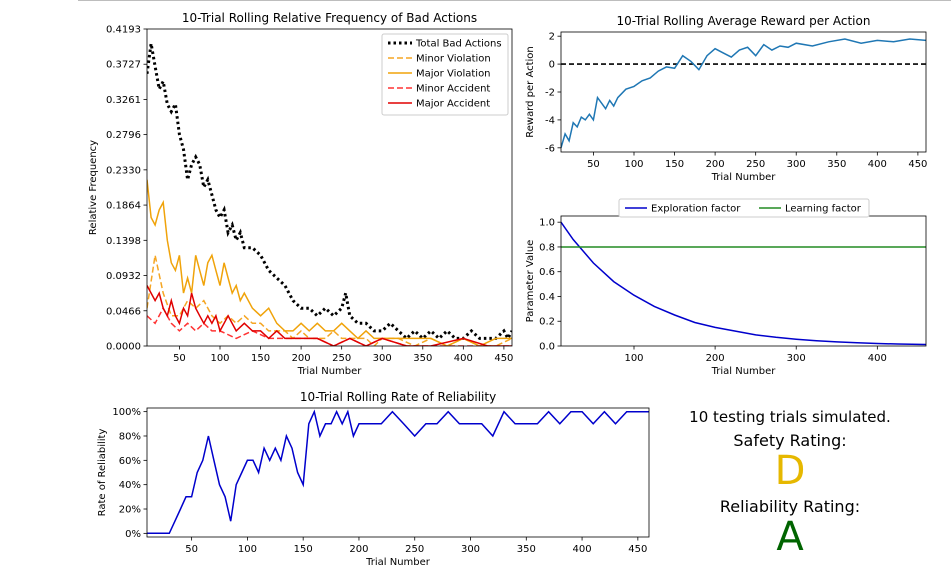 The image size is (951, 580). I want to click on y-tick-label: 0%, so click(133, 534).